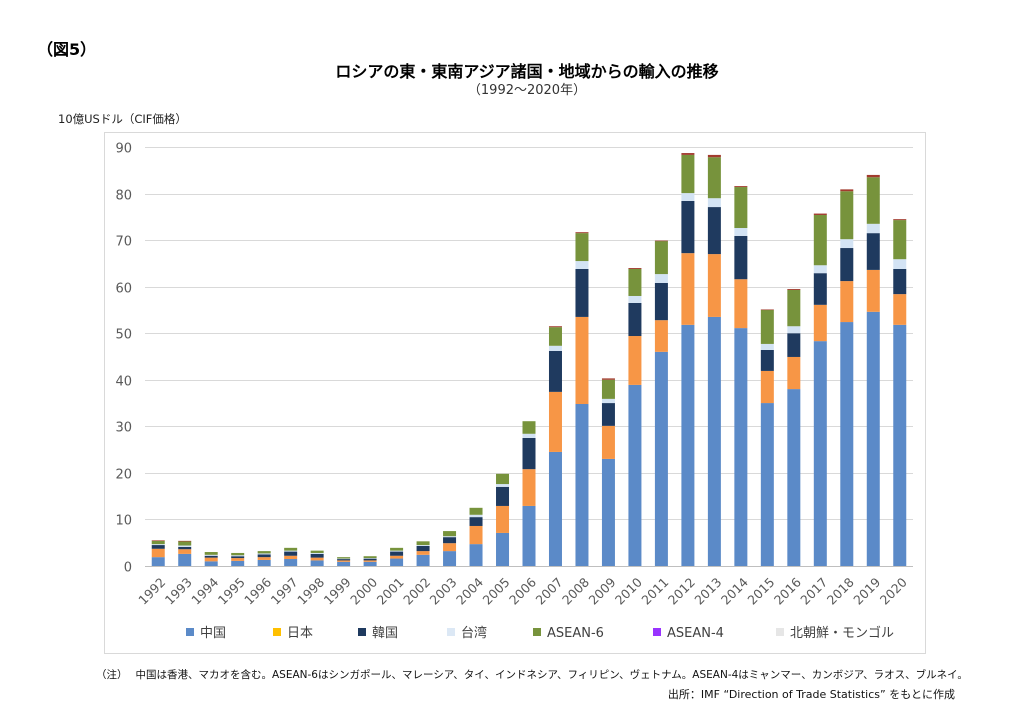  Describe the element at coordinates (474, 633) in the screenshot. I see `legend-label: 台湾` at that location.